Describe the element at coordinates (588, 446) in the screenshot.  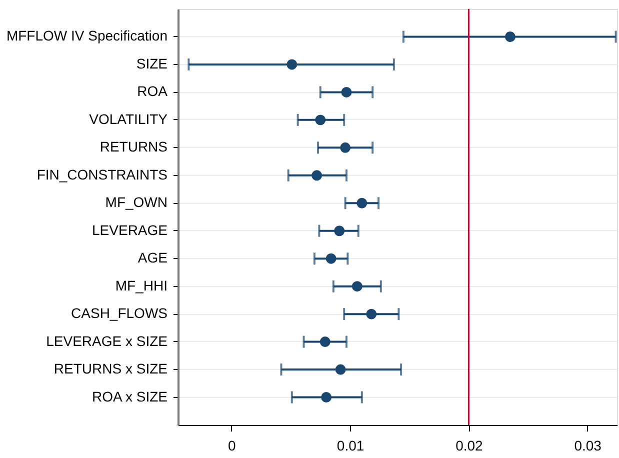
I see `x-tick-label: 0.03` at that location.